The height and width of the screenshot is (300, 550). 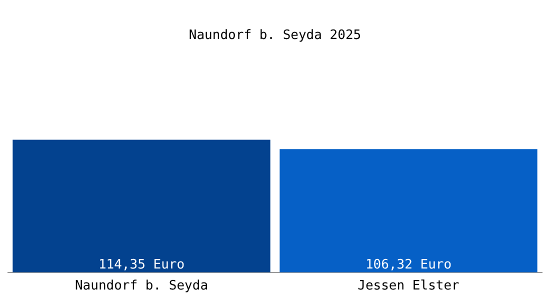 I want to click on x-tick-label: Naundorf b. Seyda, so click(x=141, y=286).